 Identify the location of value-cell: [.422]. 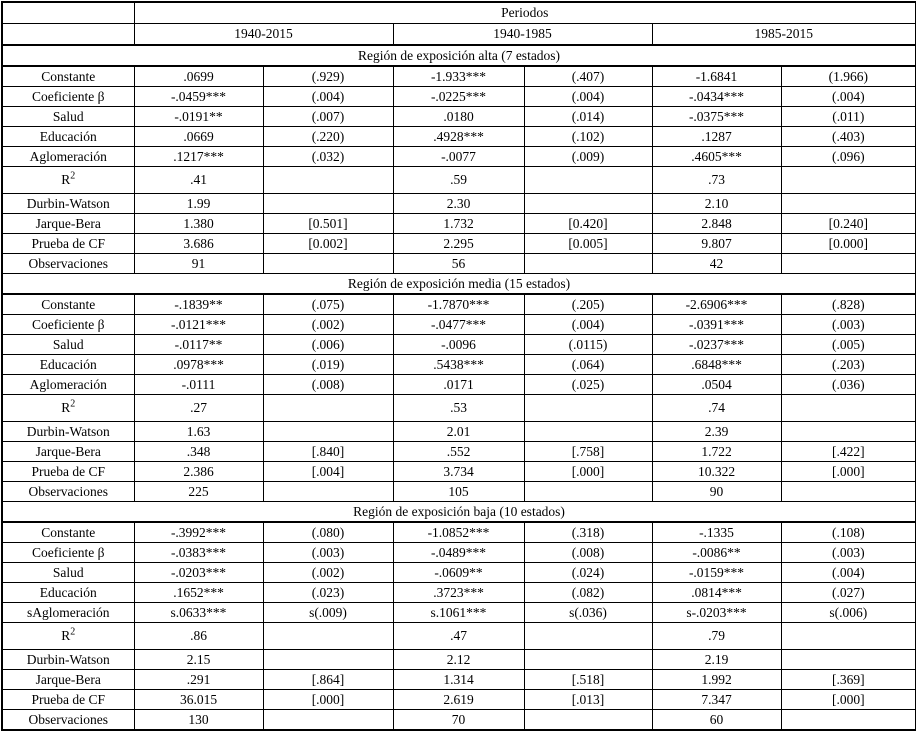
(848, 451).